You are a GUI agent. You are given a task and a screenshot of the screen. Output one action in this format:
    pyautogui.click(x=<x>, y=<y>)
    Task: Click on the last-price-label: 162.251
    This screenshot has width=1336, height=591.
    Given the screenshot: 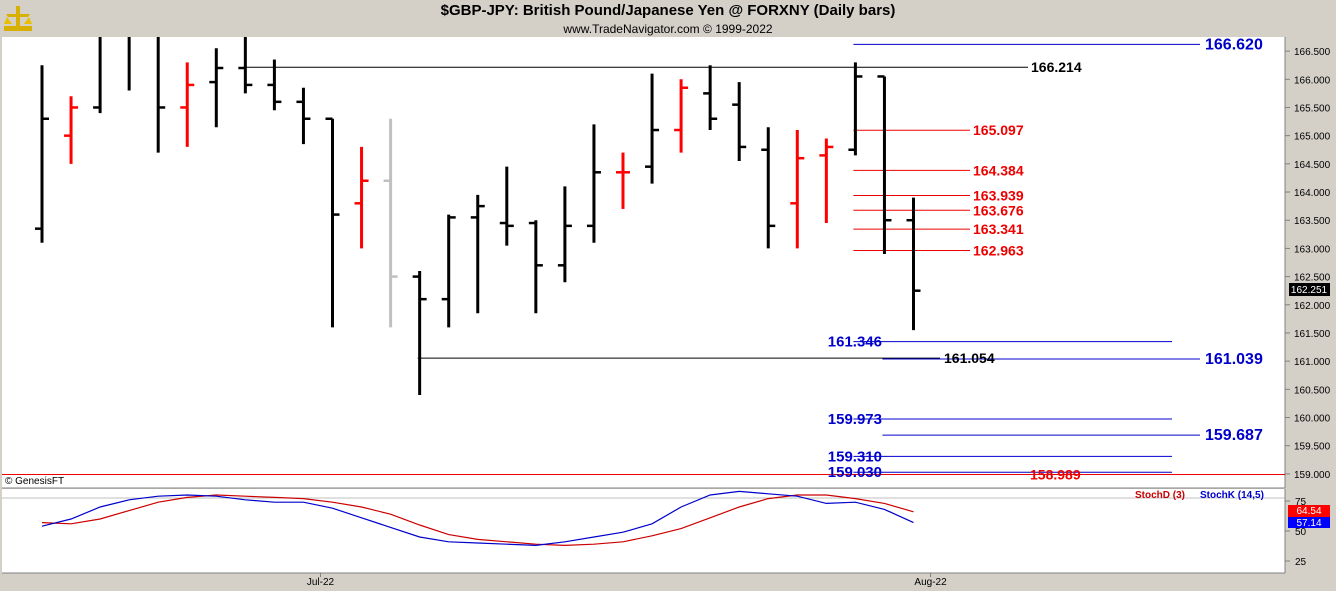 What is the action you would take?
    pyautogui.click(x=1309, y=290)
    